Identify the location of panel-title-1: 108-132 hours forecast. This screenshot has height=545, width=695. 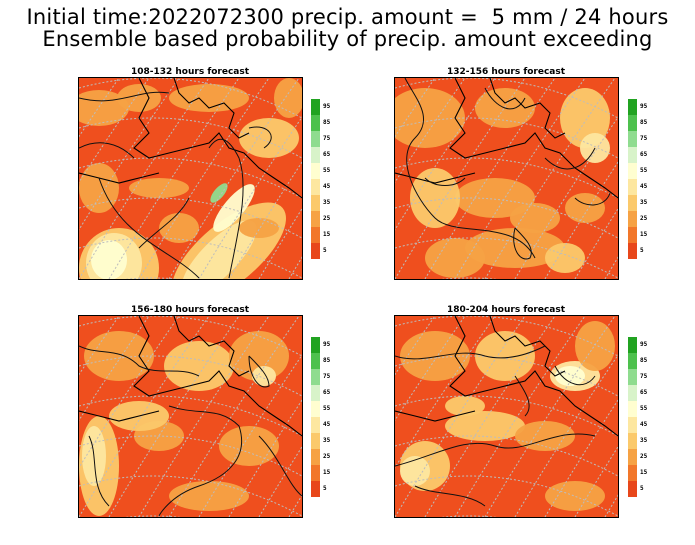
(190, 72).